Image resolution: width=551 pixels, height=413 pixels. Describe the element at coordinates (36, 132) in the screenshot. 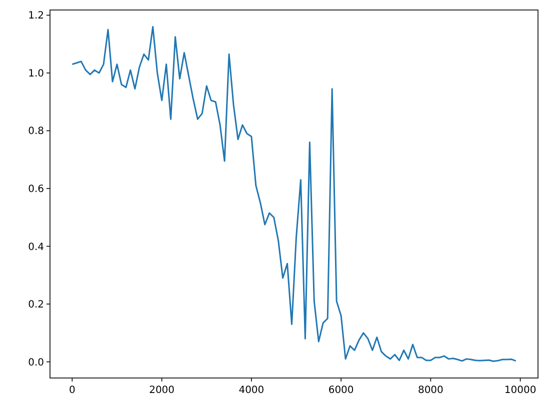

I see `y-tick-label: 0.8` at that location.